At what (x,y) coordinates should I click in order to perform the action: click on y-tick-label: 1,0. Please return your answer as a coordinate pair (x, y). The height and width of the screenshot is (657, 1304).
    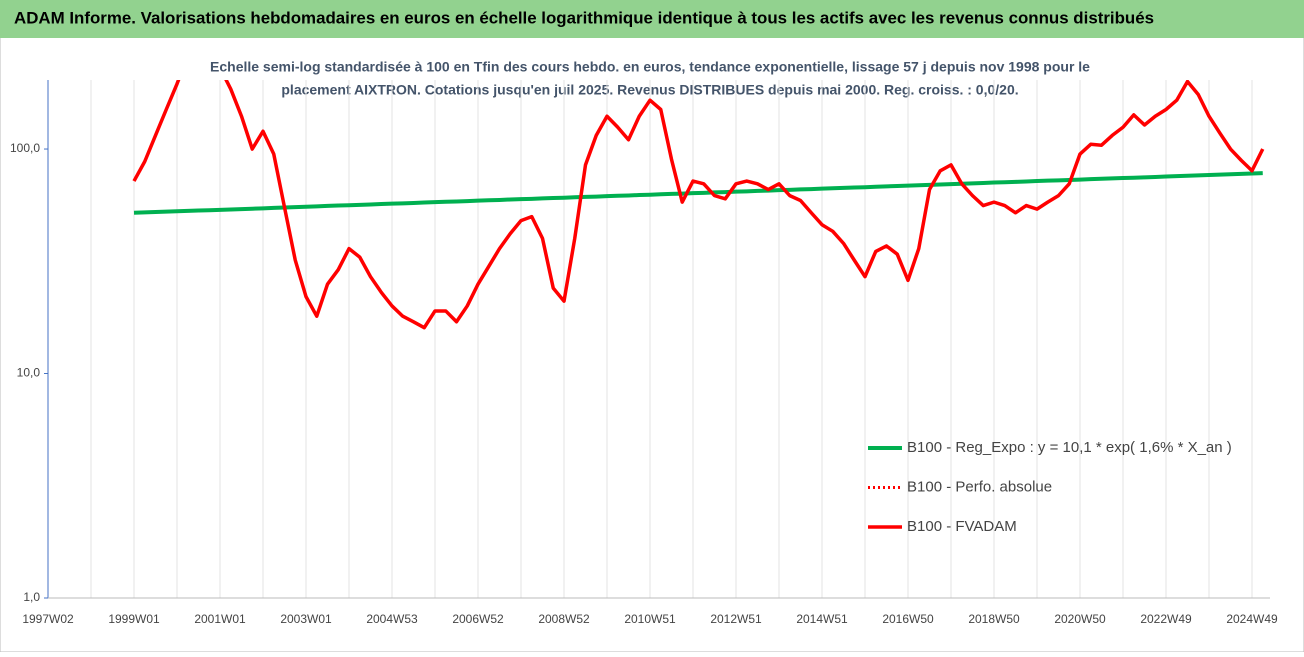
    Looking at the image, I should click on (31, 597).